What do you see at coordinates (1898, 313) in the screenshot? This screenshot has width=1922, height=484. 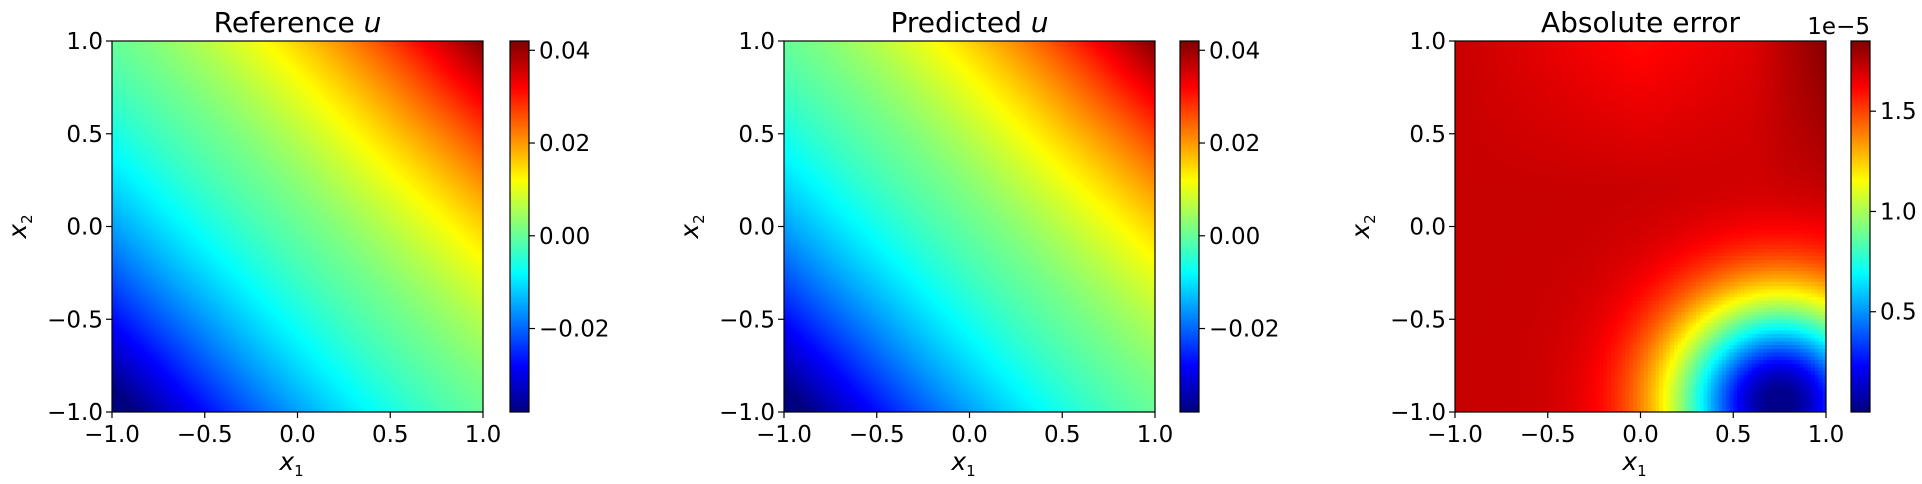 I see `colorbar-tick-label: 0.5` at bounding box center [1898, 313].